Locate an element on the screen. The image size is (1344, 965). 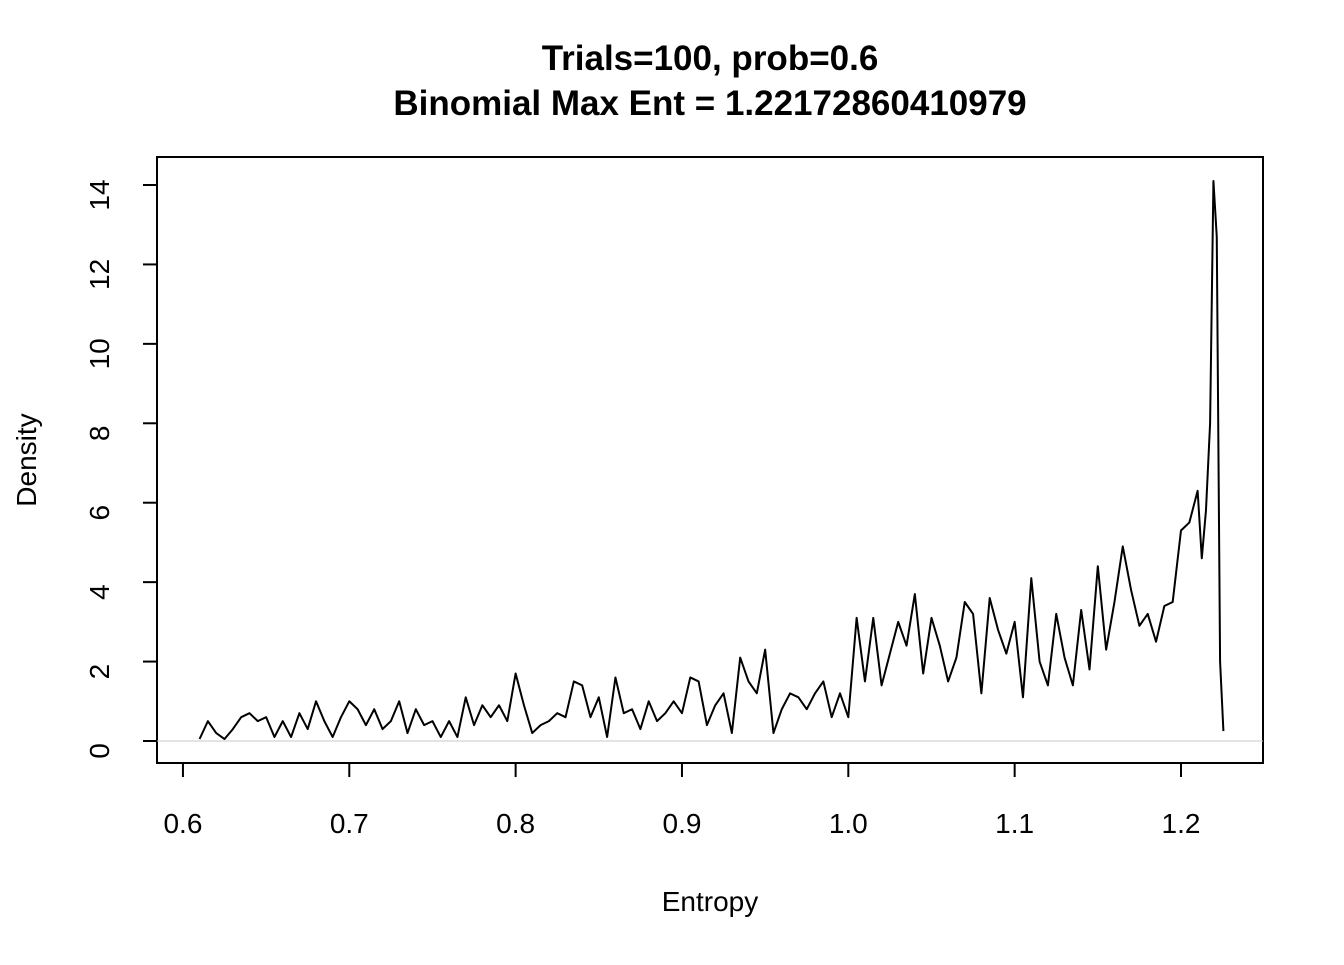
x-tick-label: 0.7 is located at coordinates (349, 823).